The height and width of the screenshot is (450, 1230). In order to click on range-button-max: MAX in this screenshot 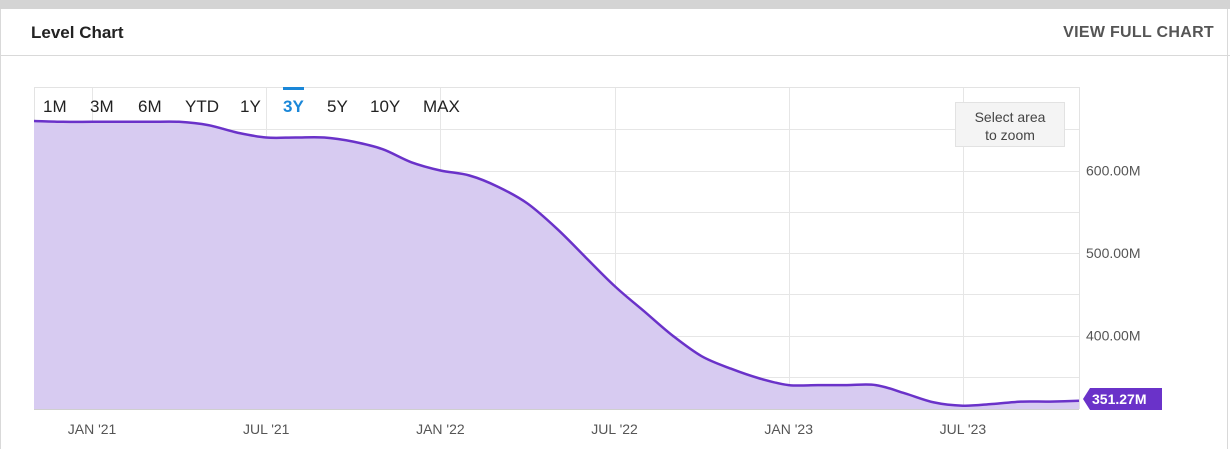, I will do `click(441, 106)`.